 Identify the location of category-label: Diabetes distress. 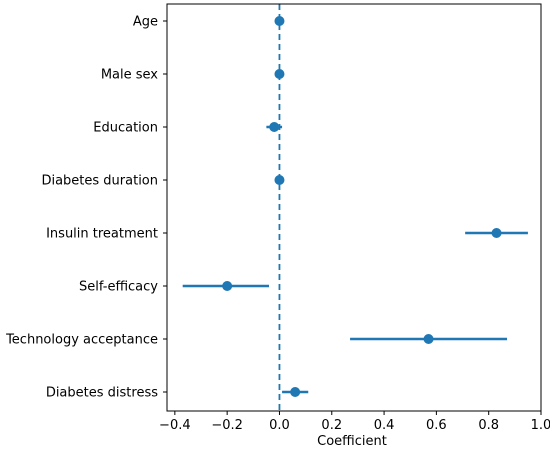
(102, 393).